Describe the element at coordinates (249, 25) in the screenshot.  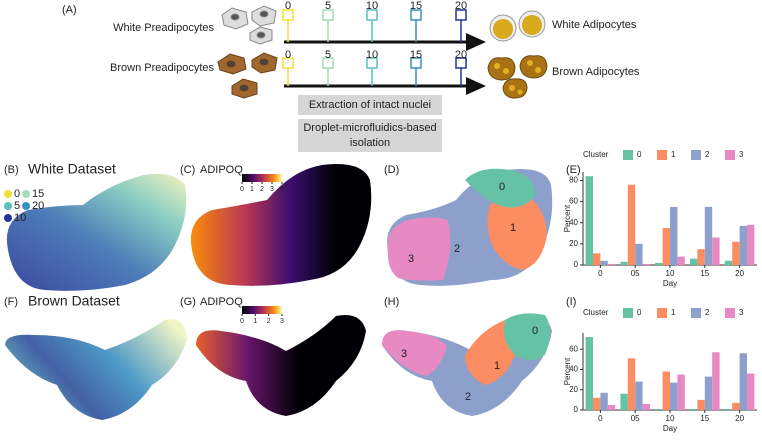
I see `white-preadipocytes` at that location.